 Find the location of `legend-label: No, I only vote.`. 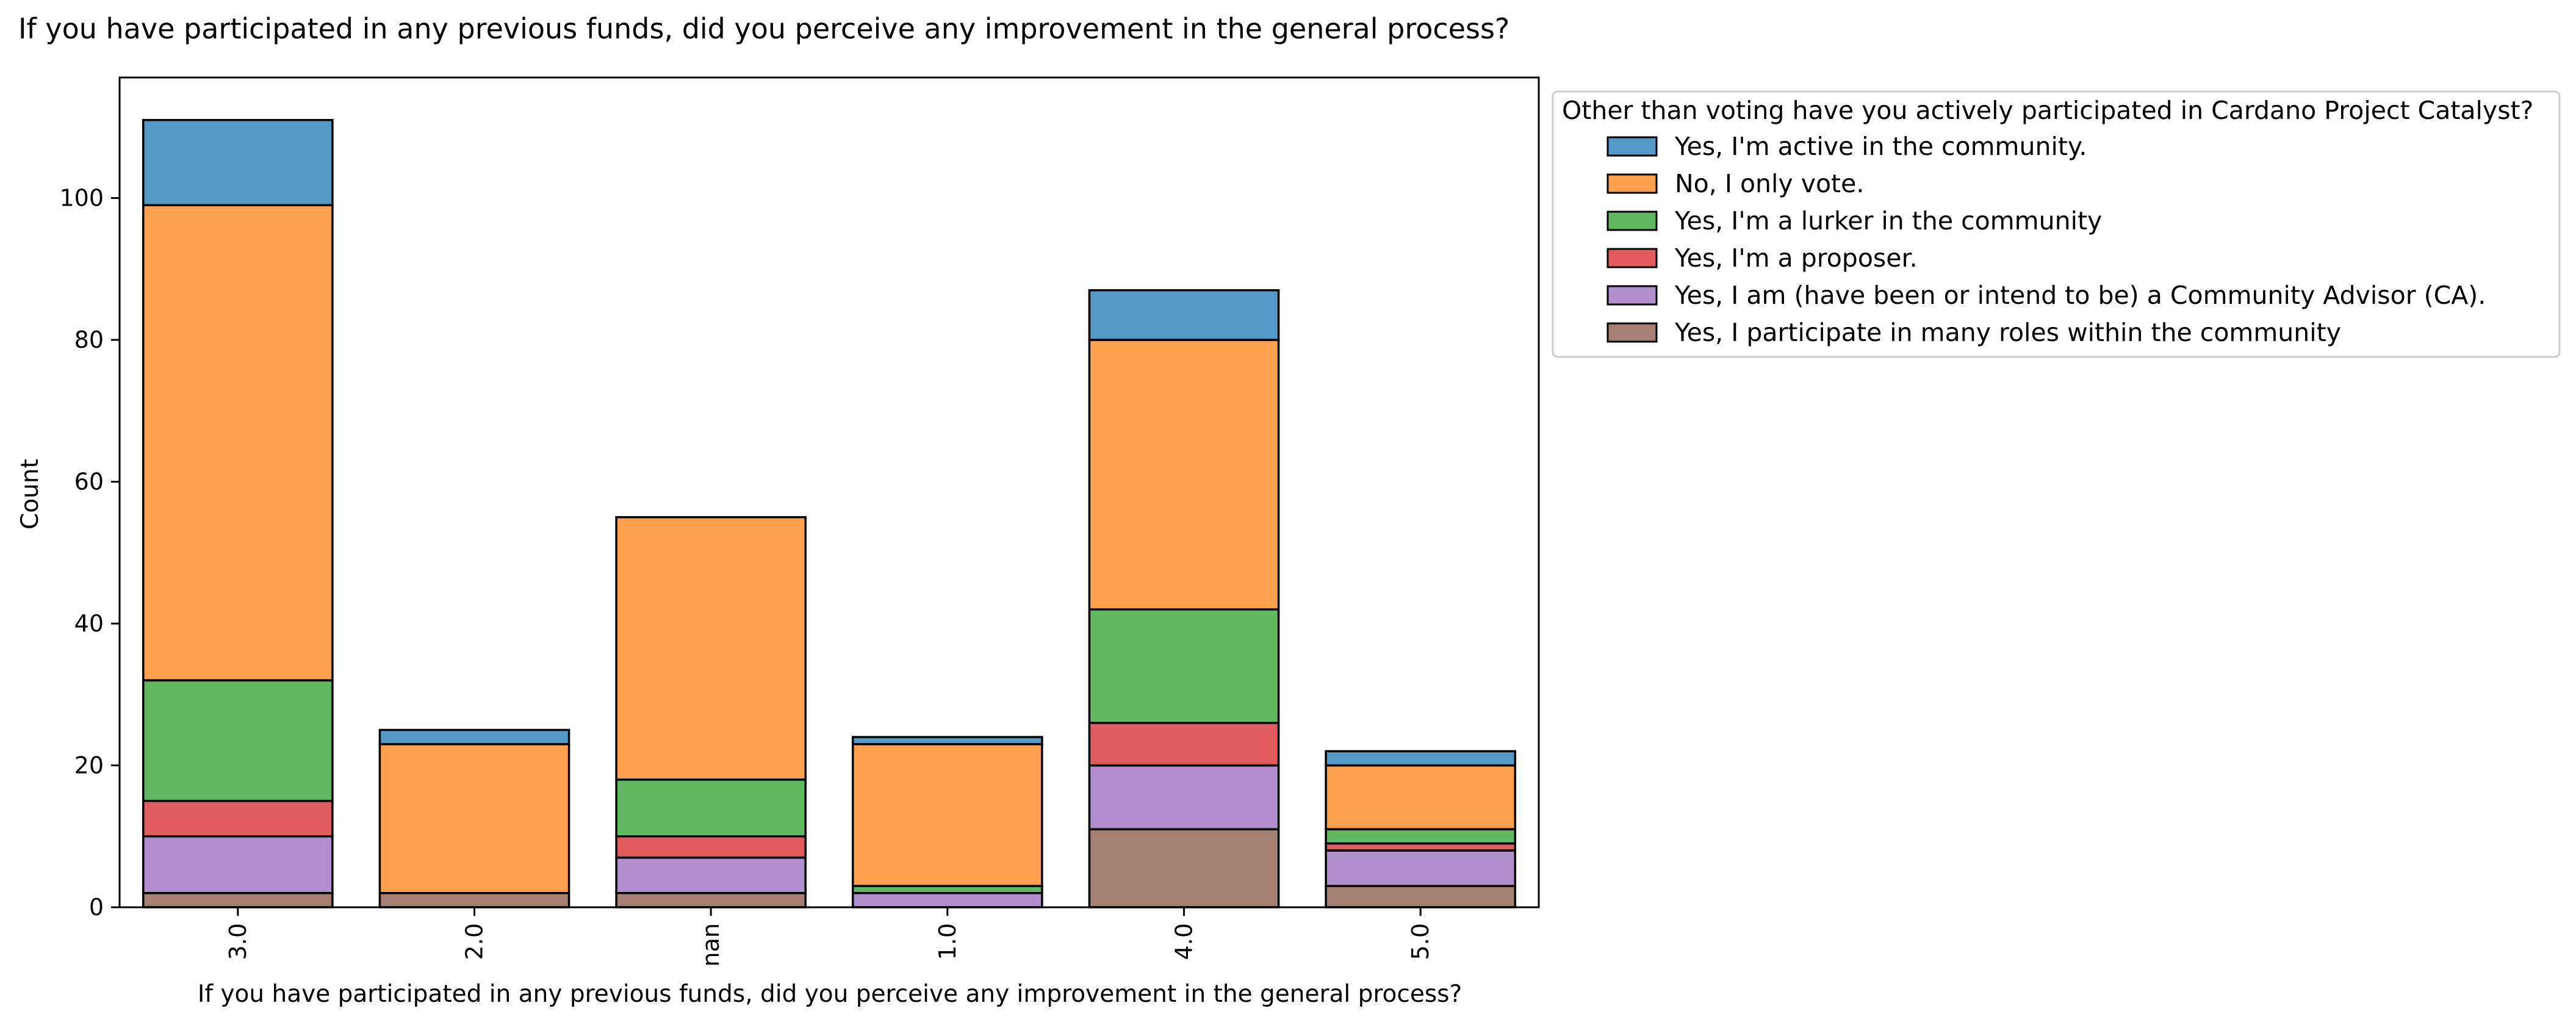

legend-label: No, I only vote. is located at coordinates (1769, 183).